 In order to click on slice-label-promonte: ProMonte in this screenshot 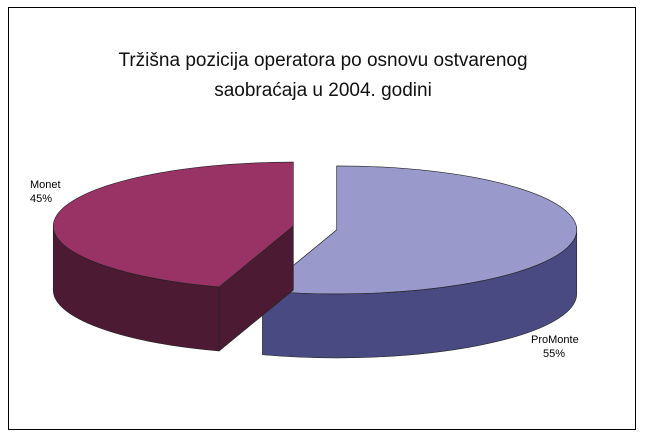, I will do `click(555, 340)`.